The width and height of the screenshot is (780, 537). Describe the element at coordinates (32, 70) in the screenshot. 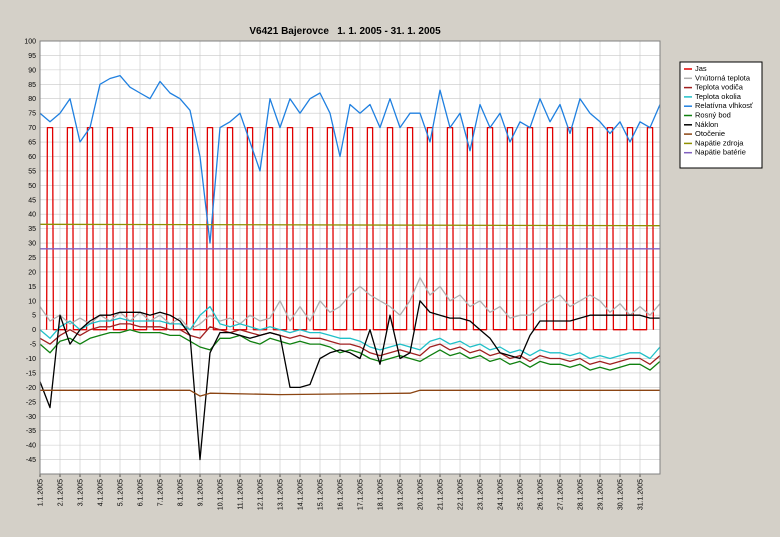

I see `y-tick-label: 90` at that location.